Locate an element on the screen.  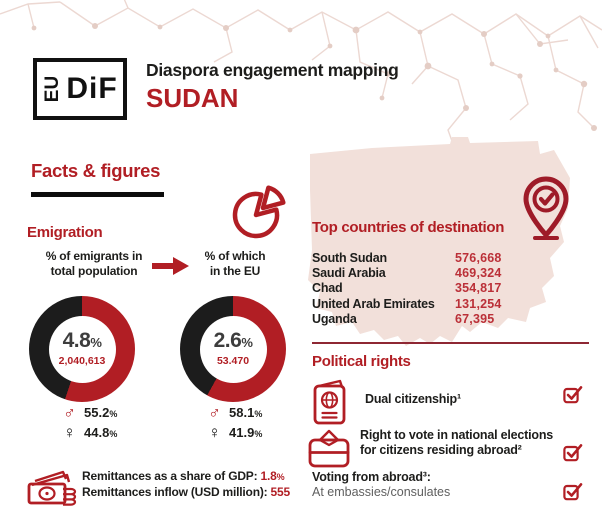
donut-chart-total-population: 4.8% 2,040,613 is located at coordinates (82, 349).